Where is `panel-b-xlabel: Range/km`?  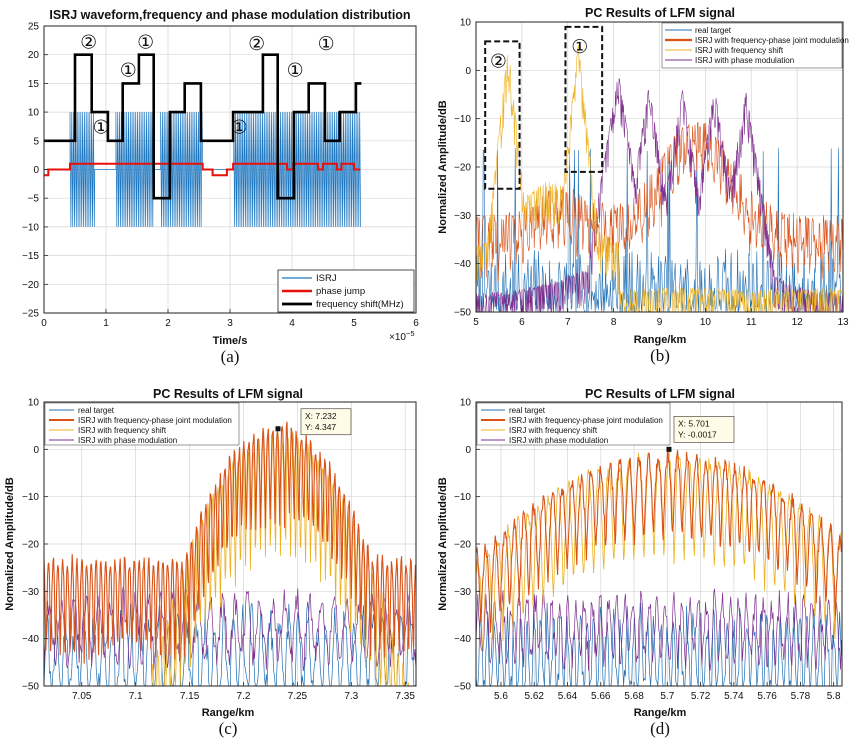
panel-b-xlabel: Range/km is located at coordinates (660, 340).